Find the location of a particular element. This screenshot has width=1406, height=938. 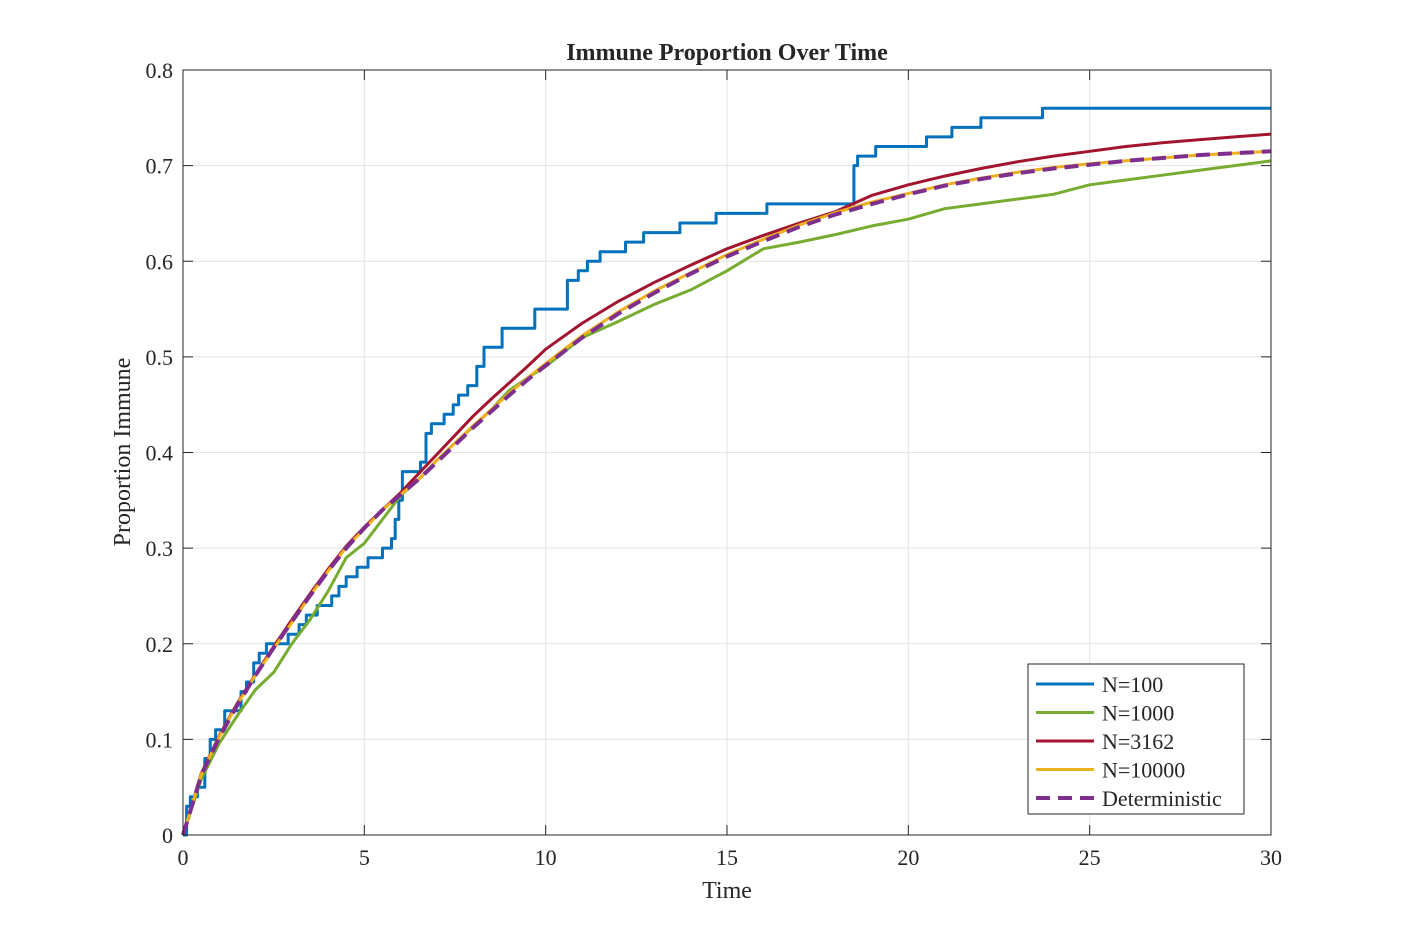

y-tick-label: 0.6 is located at coordinates (160, 261).